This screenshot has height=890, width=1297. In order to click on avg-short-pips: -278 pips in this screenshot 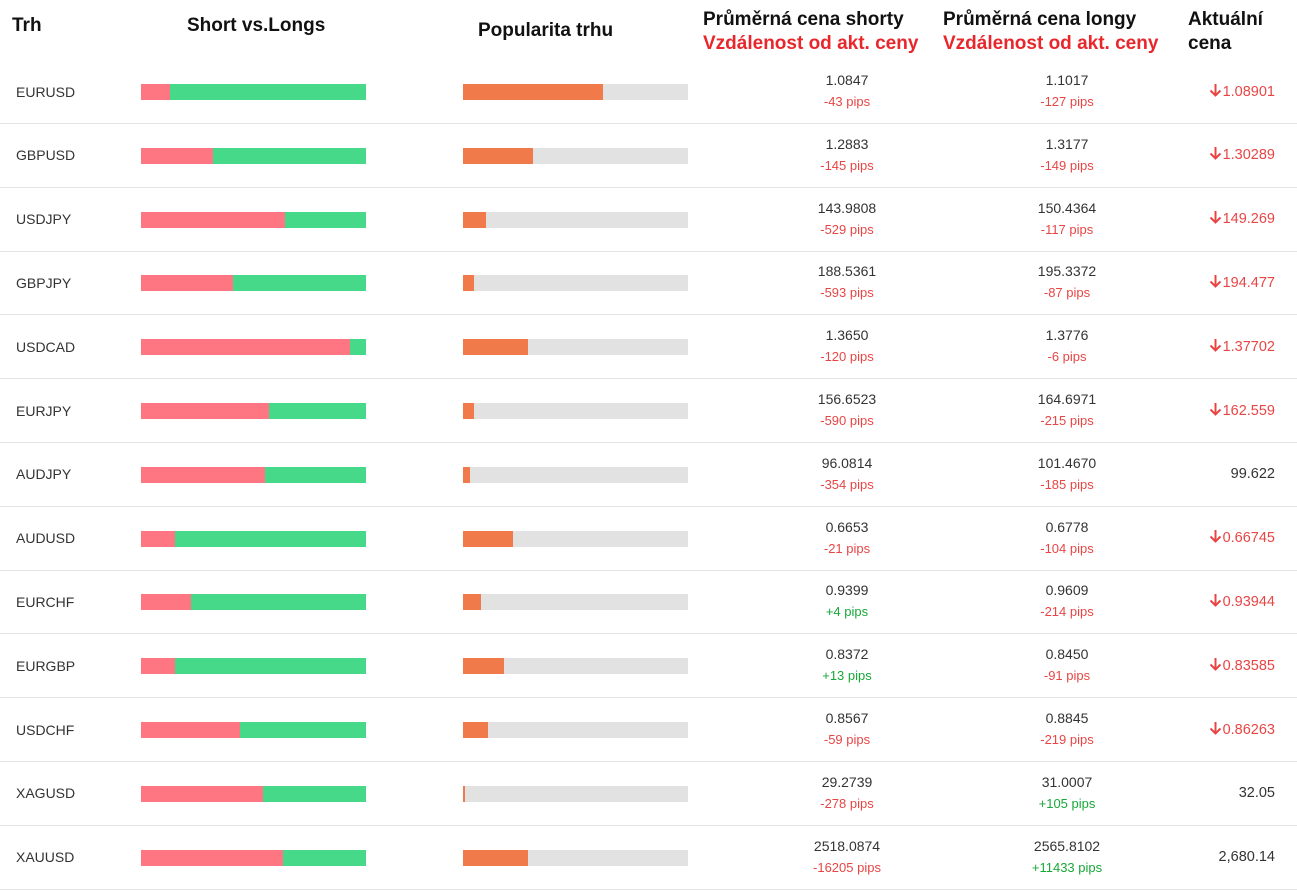, I will do `click(847, 803)`.